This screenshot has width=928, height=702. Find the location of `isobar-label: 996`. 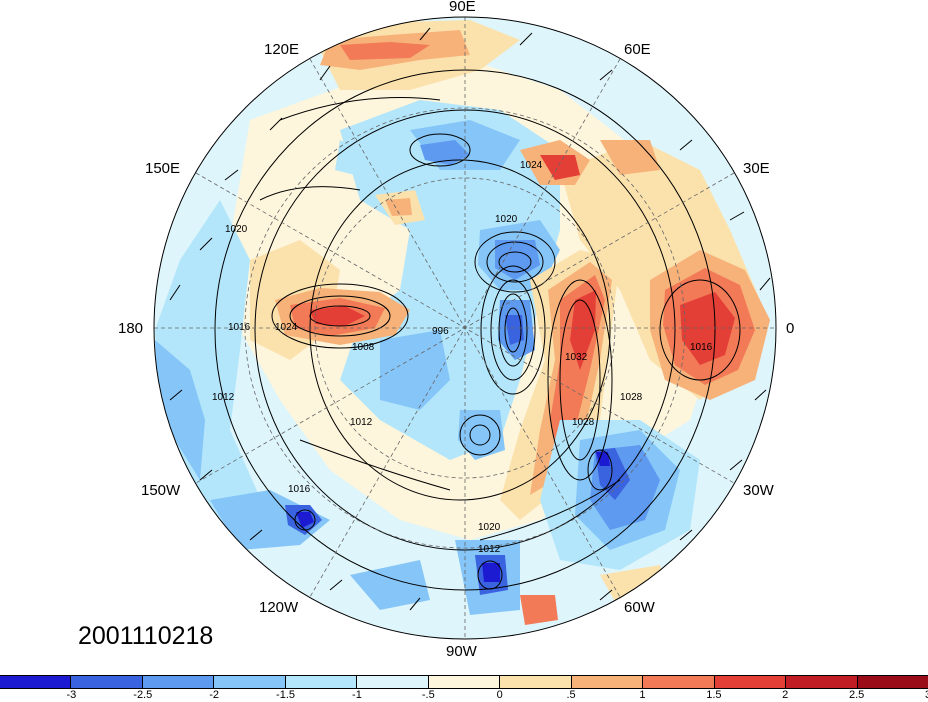

isobar-label: 996 is located at coordinates (440, 331).